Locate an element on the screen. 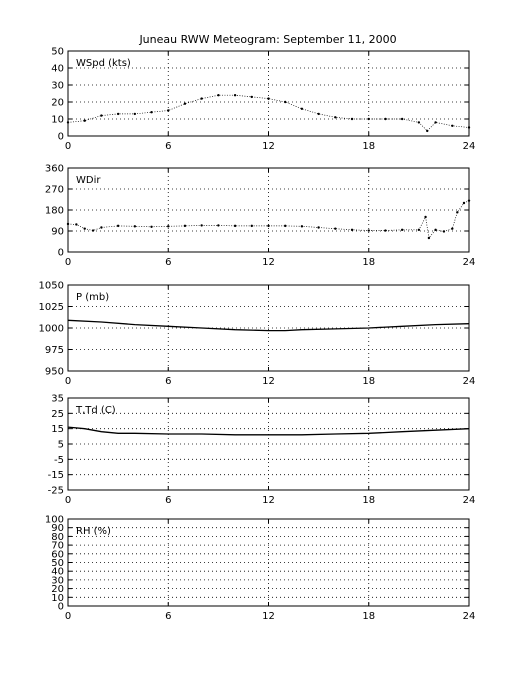 This screenshot has width=520, height=683. panel-label: P (mb) is located at coordinates (92, 297).